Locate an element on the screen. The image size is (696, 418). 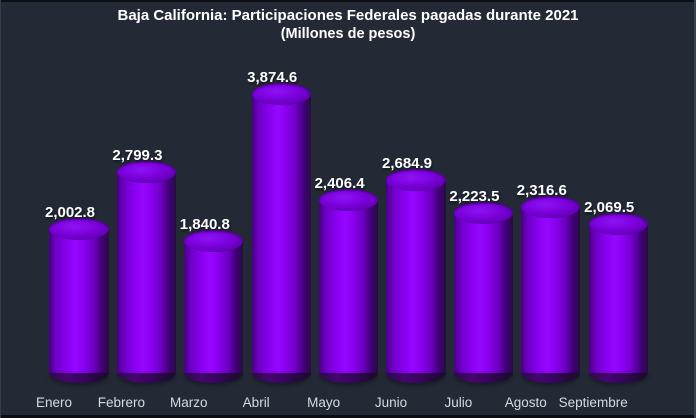
category-label-enero: Enero is located at coordinates (54, 402).